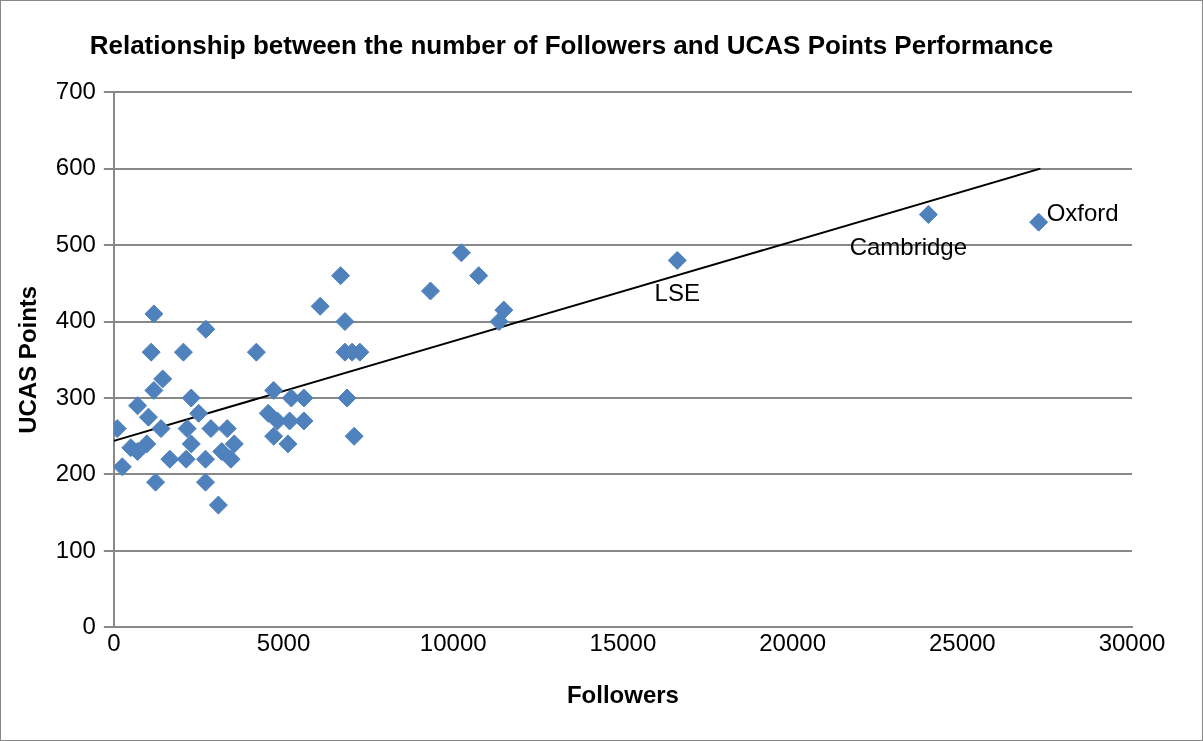  Describe the element at coordinates (908, 247) in the screenshot. I see `annotation: Cambridge` at that location.